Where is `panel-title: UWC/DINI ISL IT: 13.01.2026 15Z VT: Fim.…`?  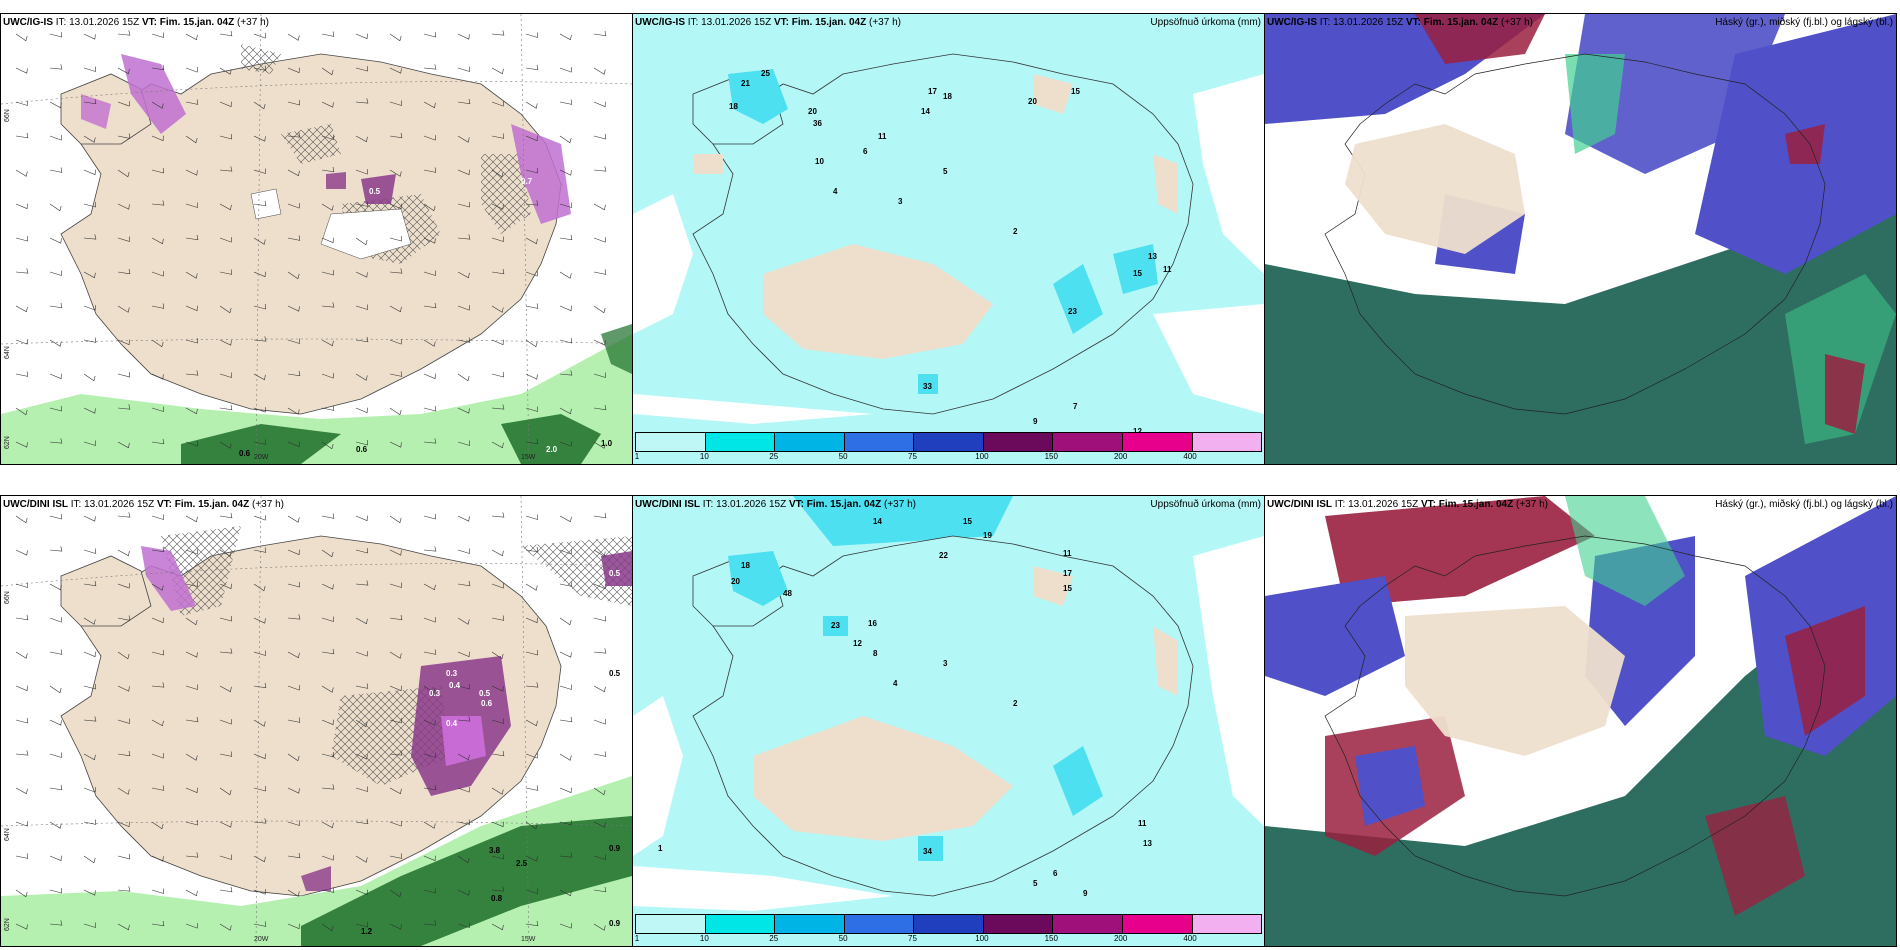
panel-title: UWC/DINI ISL IT: 13.01.2026 15Z VT: Fim.… is located at coordinates (143, 504).